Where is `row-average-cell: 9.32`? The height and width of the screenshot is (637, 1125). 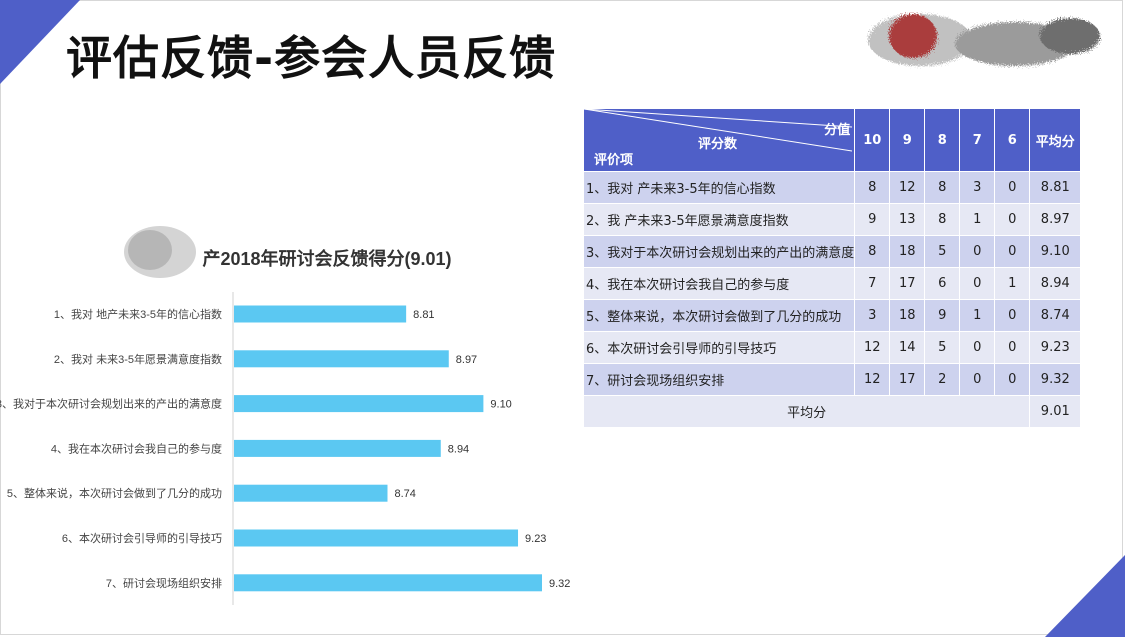
row-average-cell: 9.32 is located at coordinates (1055, 379).